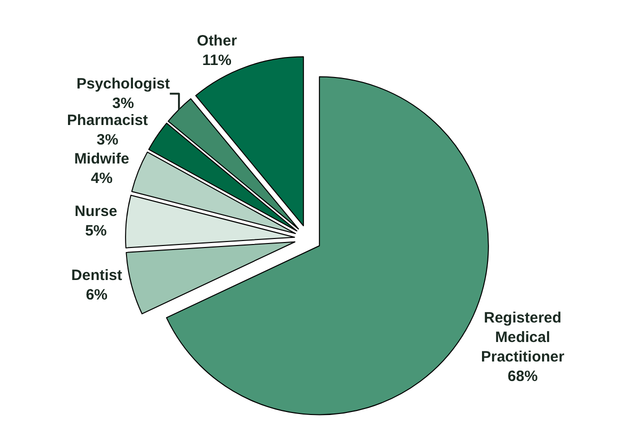 This screenshot has width=632, height=447. What do you see at coordinates (523, 376) in the screenshot?
I see `data-label: 68%` at bounding box center [523, 376].